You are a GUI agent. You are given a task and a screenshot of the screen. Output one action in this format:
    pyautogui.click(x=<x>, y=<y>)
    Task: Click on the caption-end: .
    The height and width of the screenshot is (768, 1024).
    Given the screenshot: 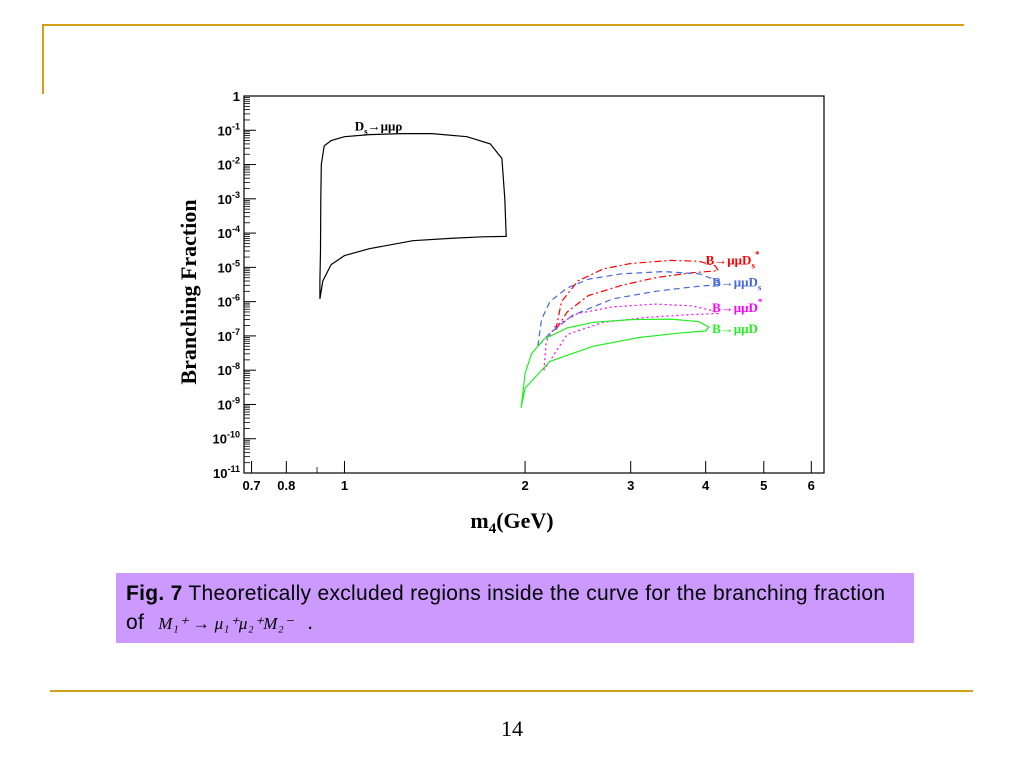 What is the action you would take?
    pyautogui.click(x=307, y=622)
    